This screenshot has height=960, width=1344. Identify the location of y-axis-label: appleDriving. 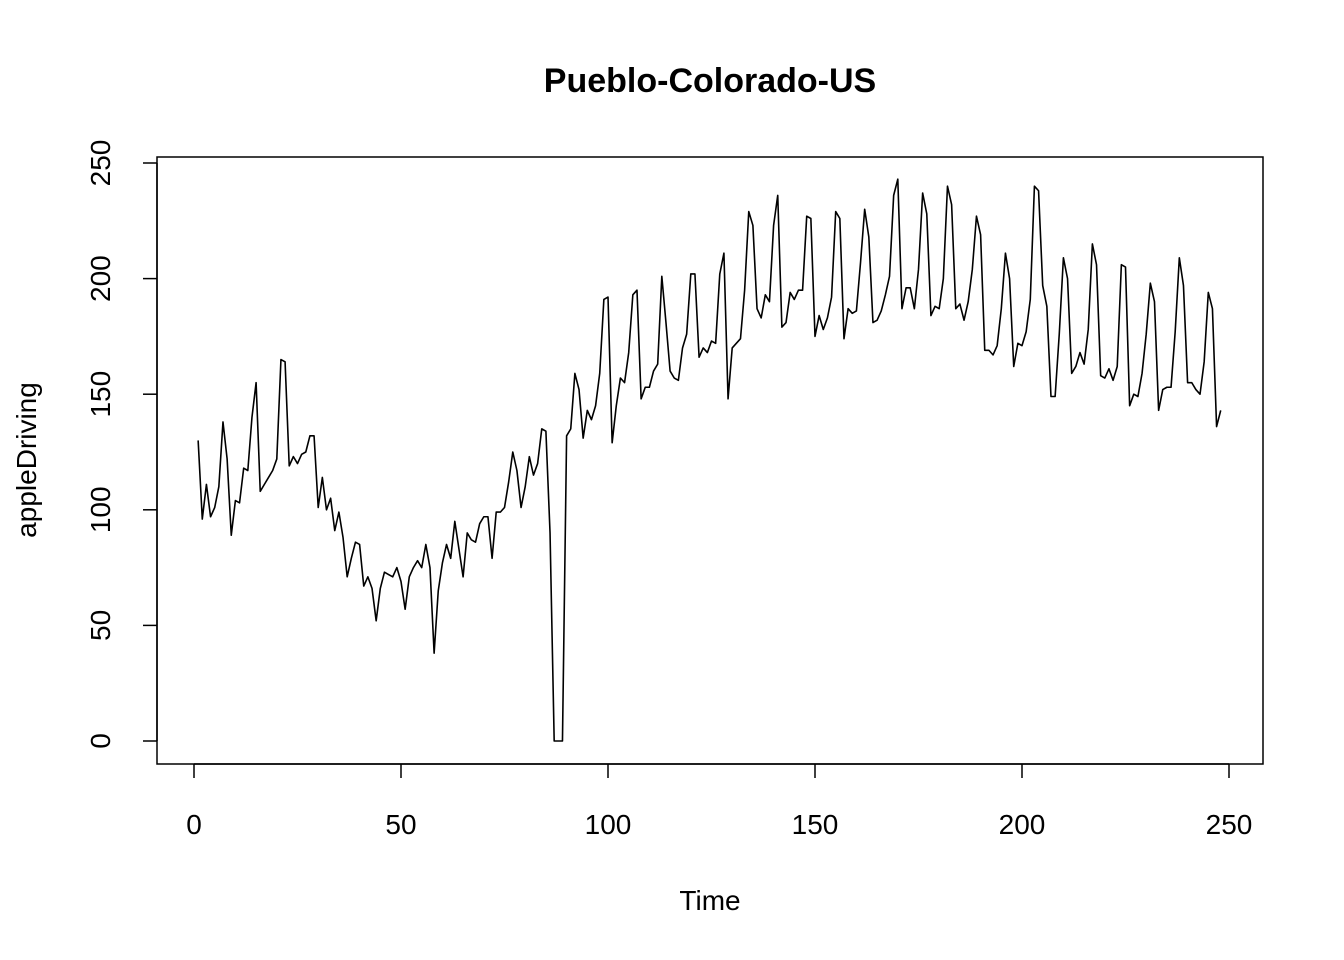
(26, 460).